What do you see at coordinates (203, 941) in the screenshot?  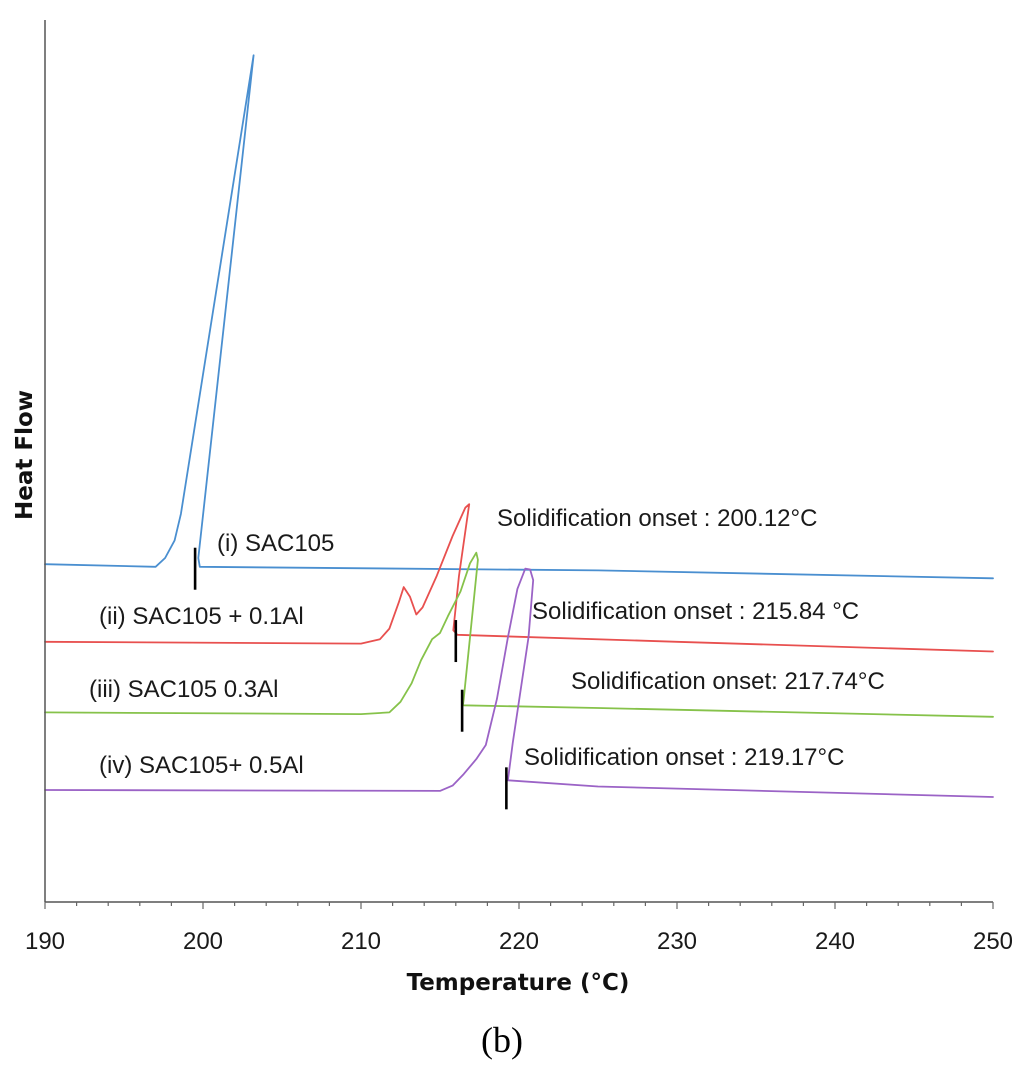 I see `x-tick-label: 200` at bounding box center [203, 941].